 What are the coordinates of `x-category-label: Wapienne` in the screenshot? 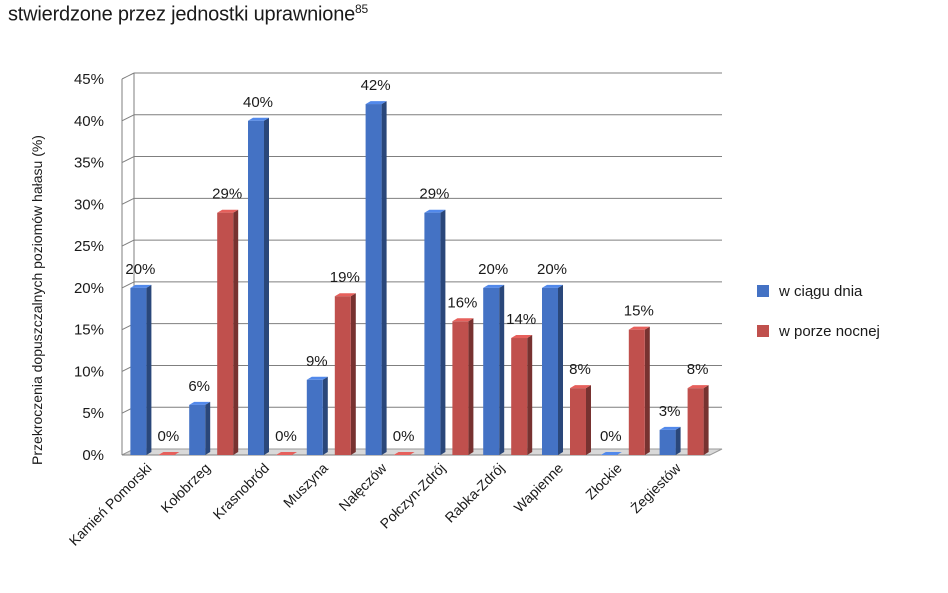 It's located at (539, 488).